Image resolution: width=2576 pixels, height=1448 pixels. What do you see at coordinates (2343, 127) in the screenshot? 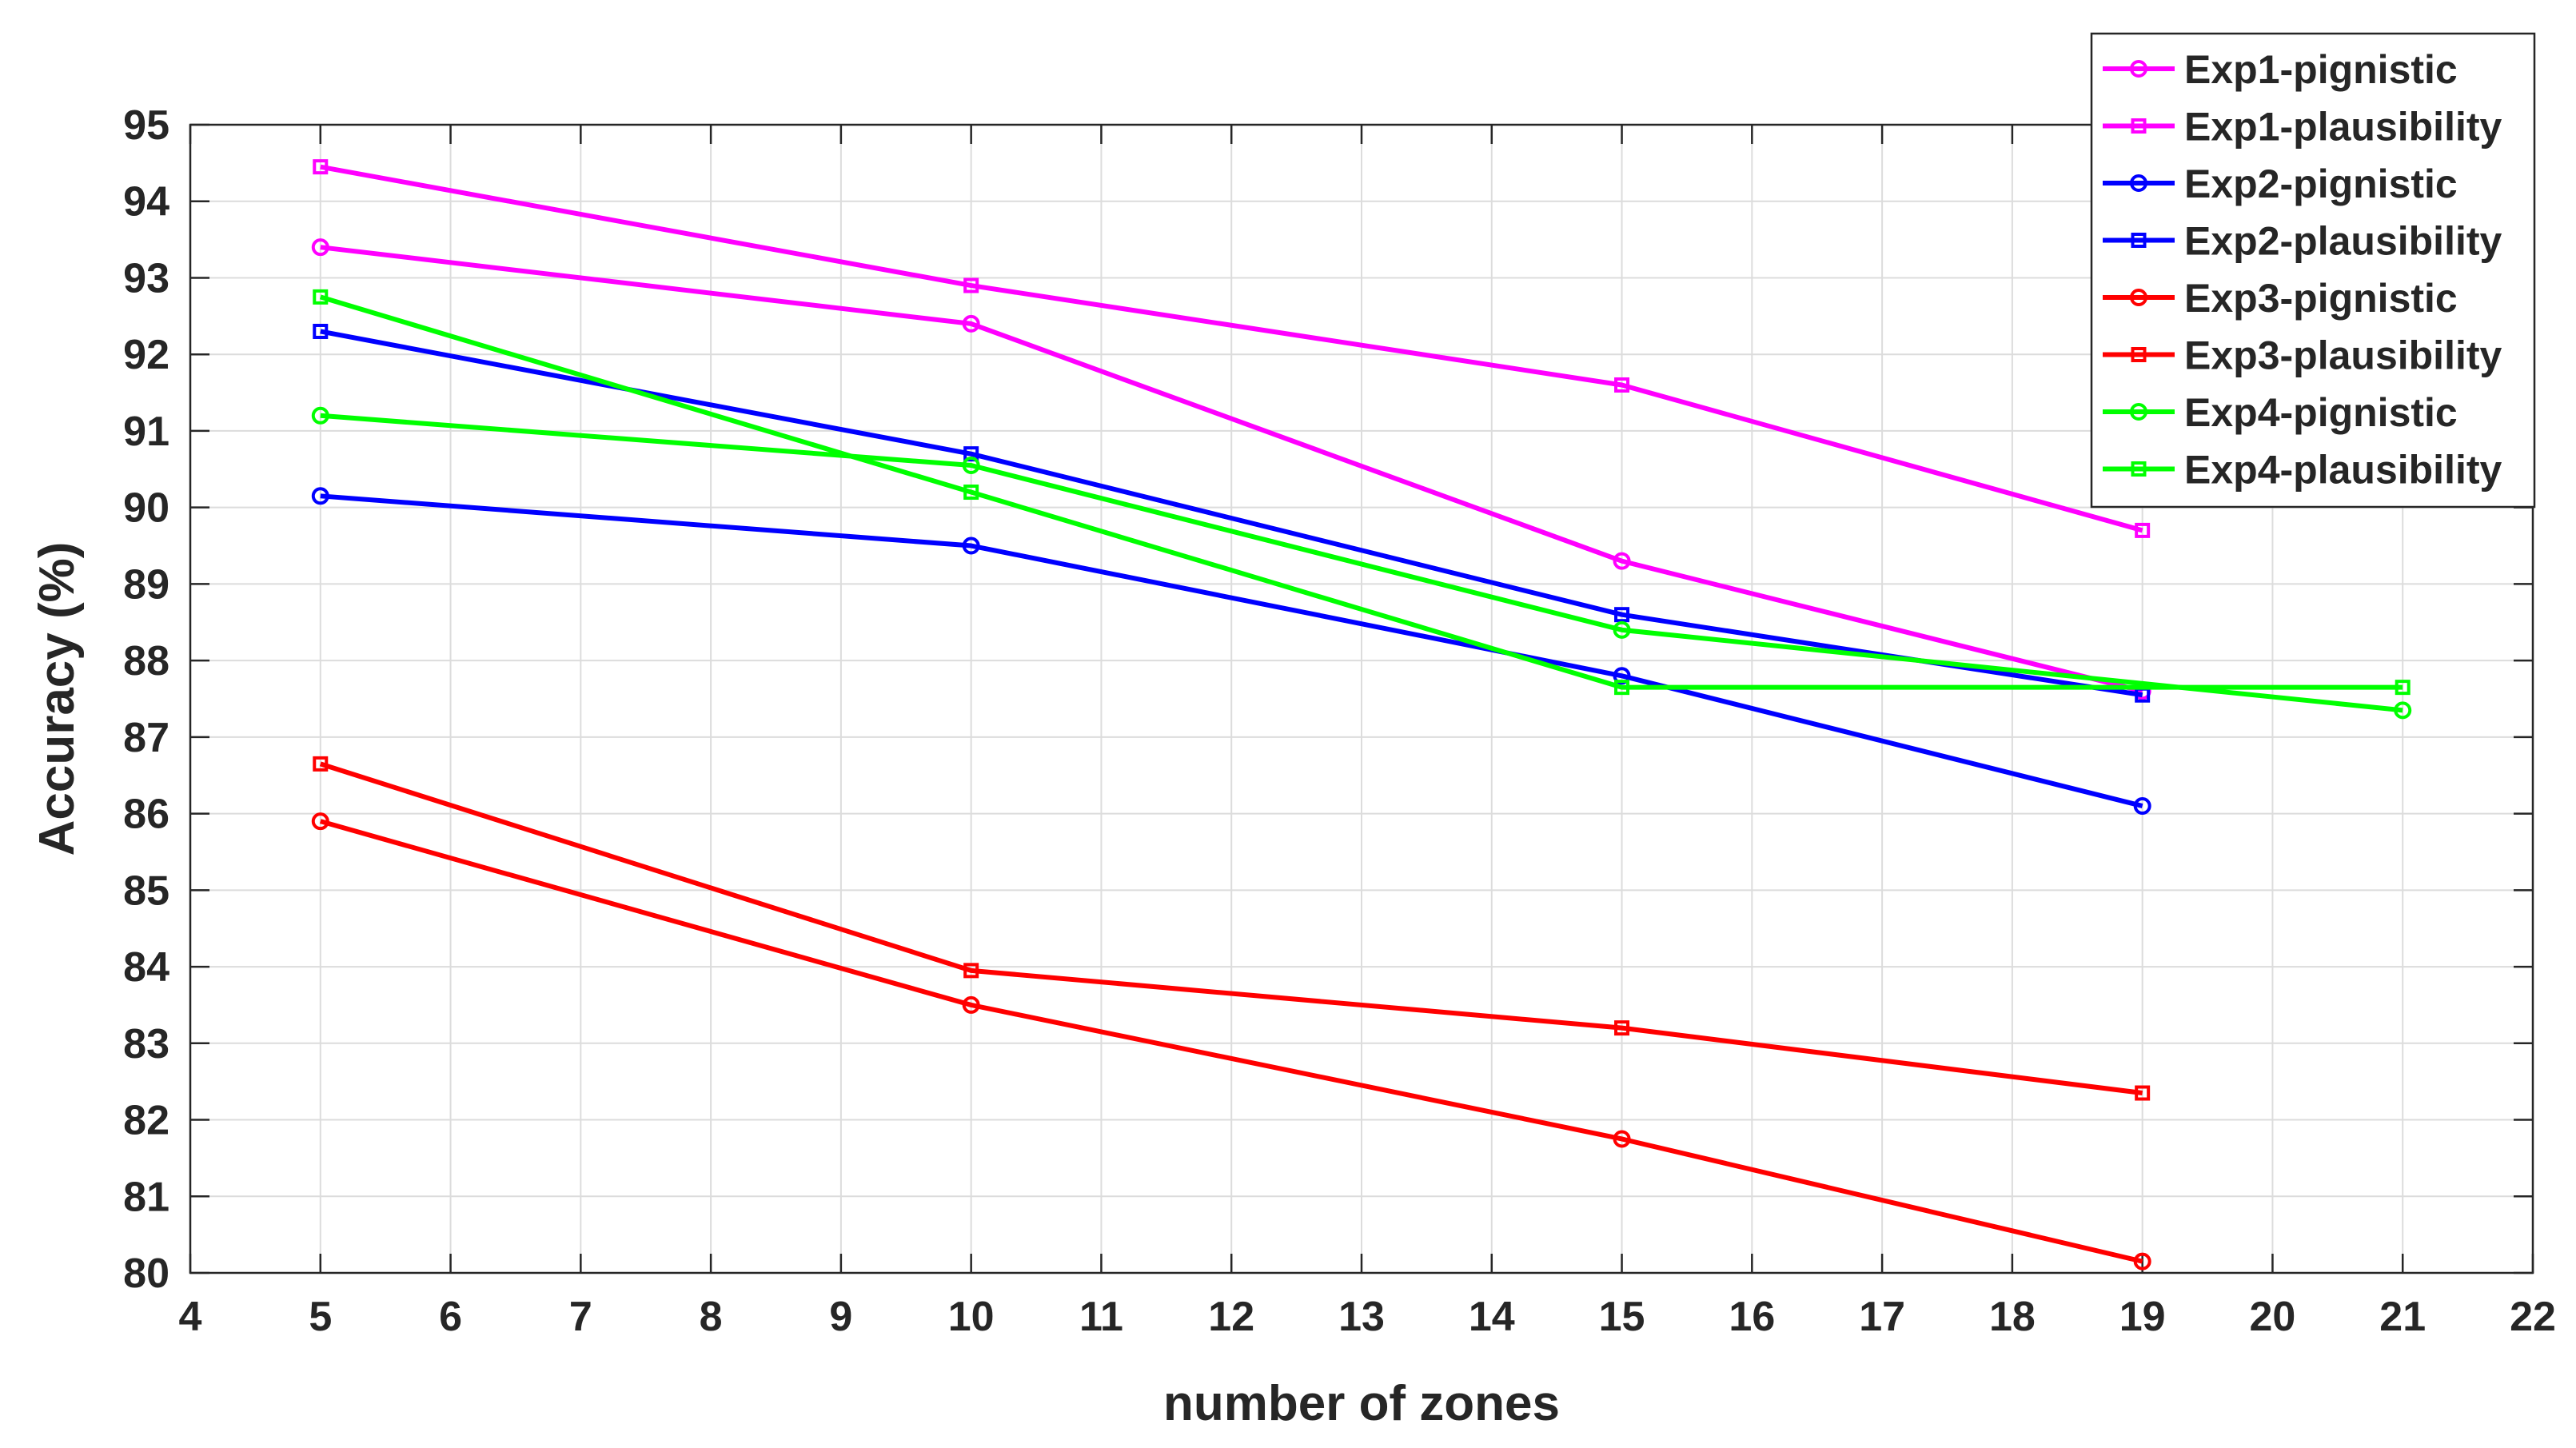
I see `legend-label: Exp1-plausibility` at bounding box center [2343, 127].